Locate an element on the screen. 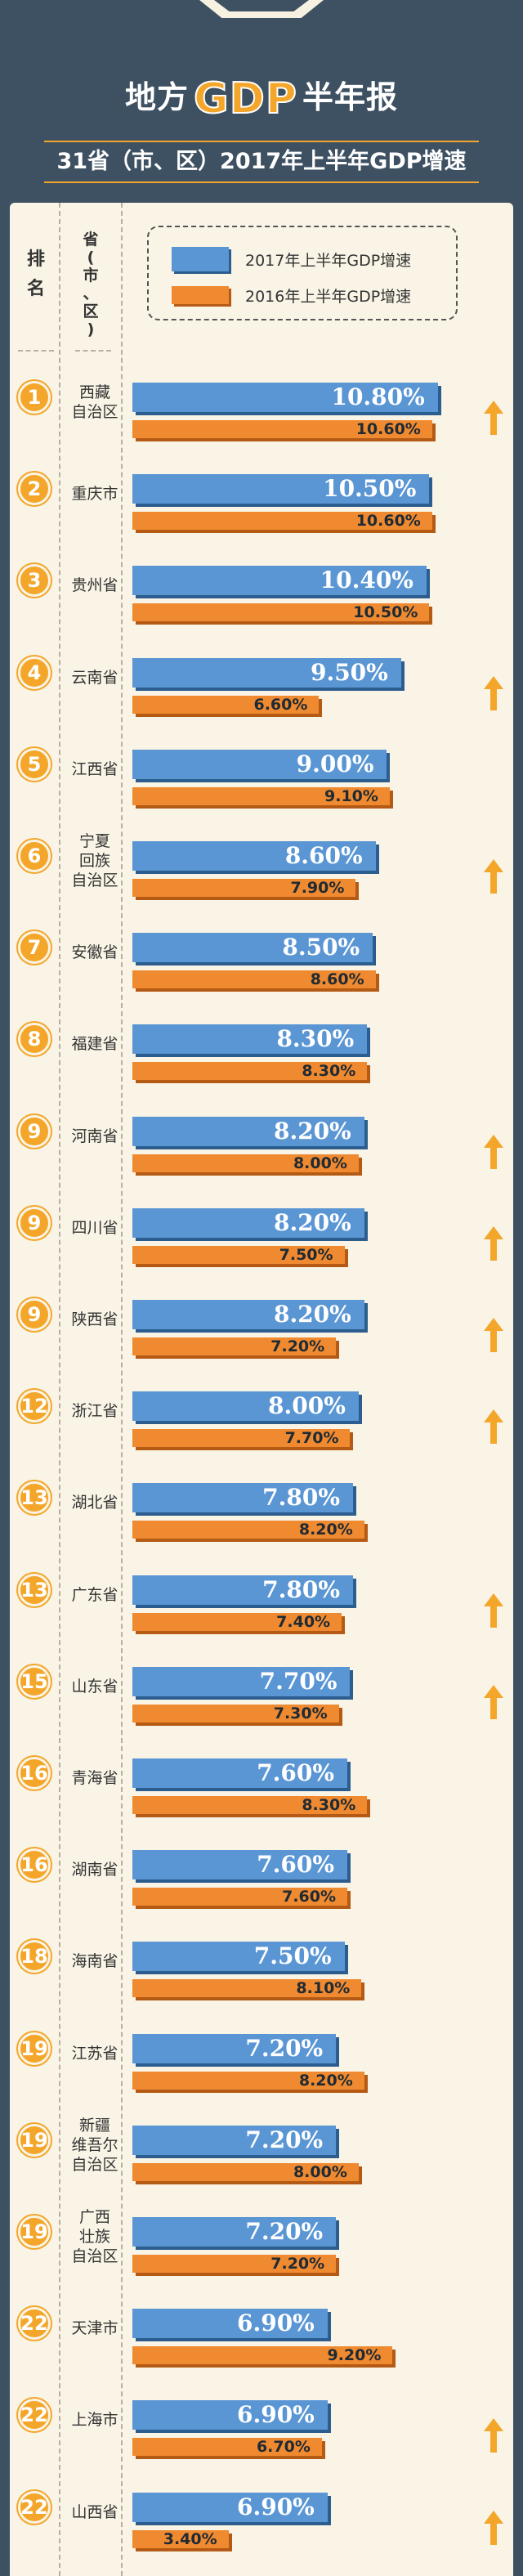 This screenshot has height=2576, width=523. chart-row: 19 广西 壮族 自治区 7.20% 7.20% is located at coordinates (261, 2250).